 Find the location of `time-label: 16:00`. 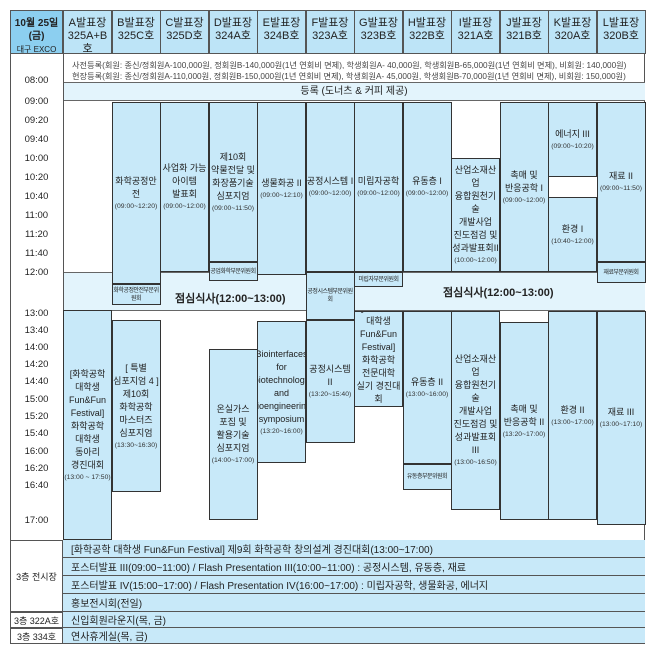

time-label: 16:00 is located at coordinates (36, 451).